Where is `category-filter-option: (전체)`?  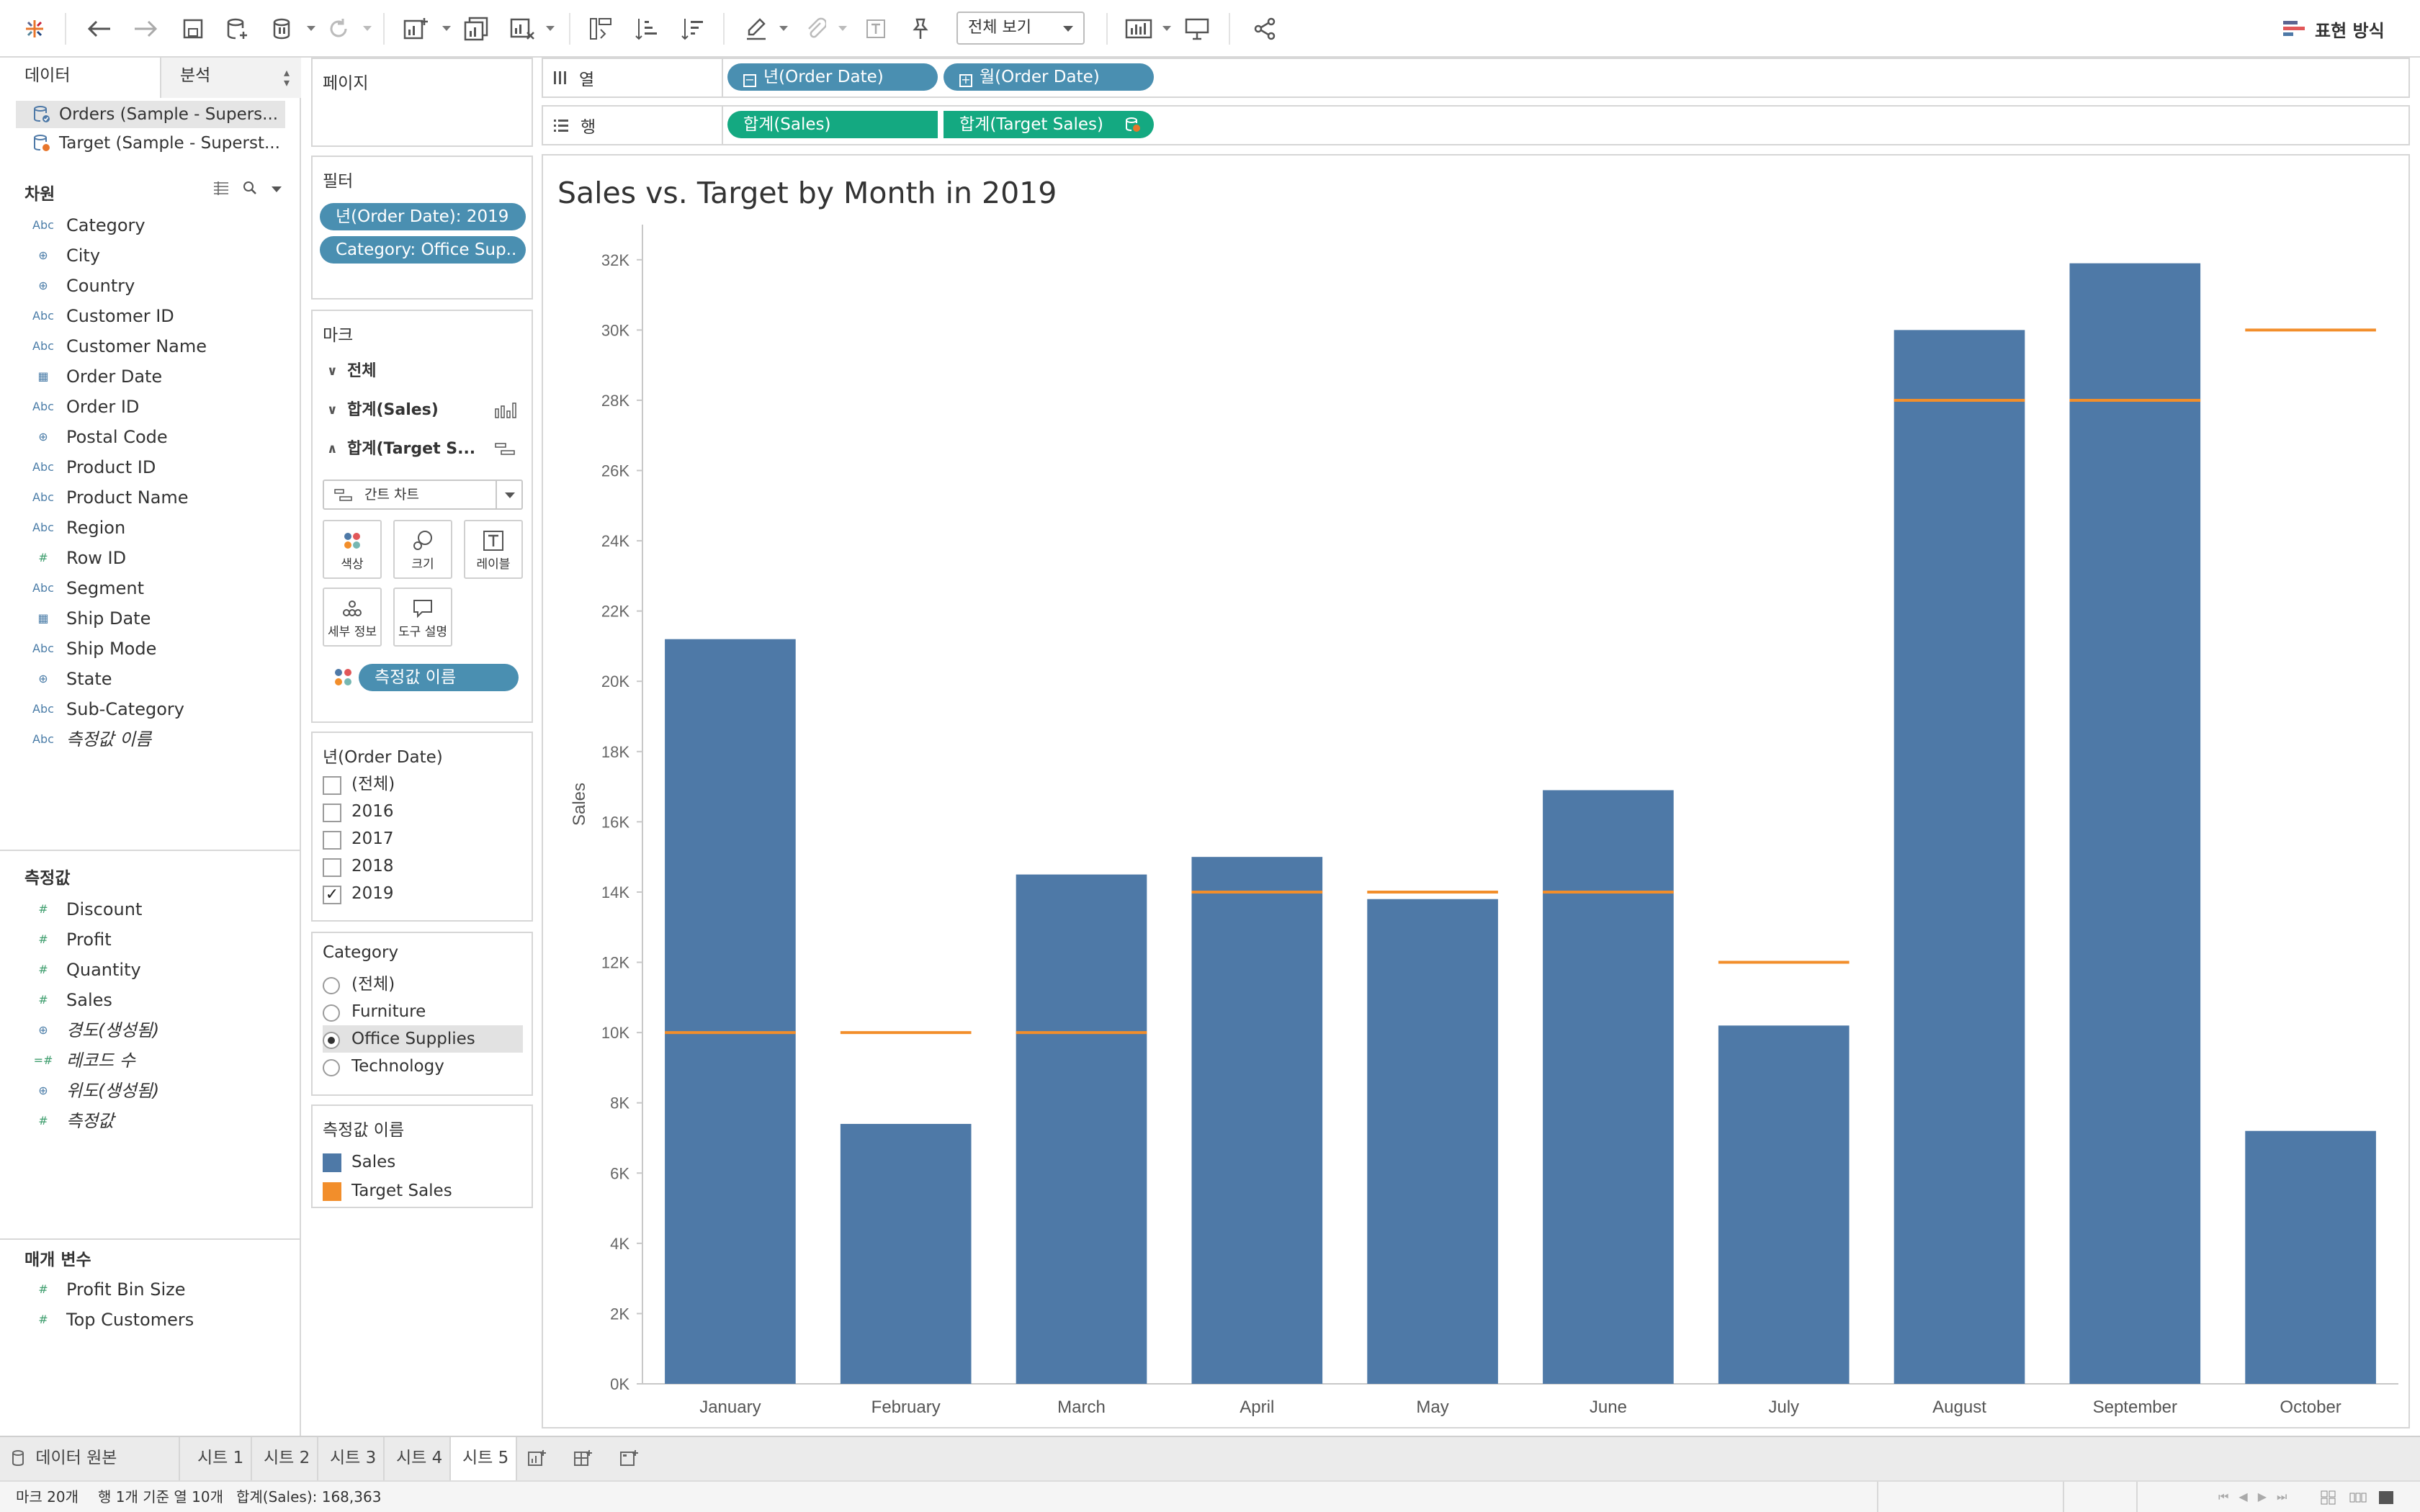 category-filter-option: (전체) is located at coordinates (423, 984).